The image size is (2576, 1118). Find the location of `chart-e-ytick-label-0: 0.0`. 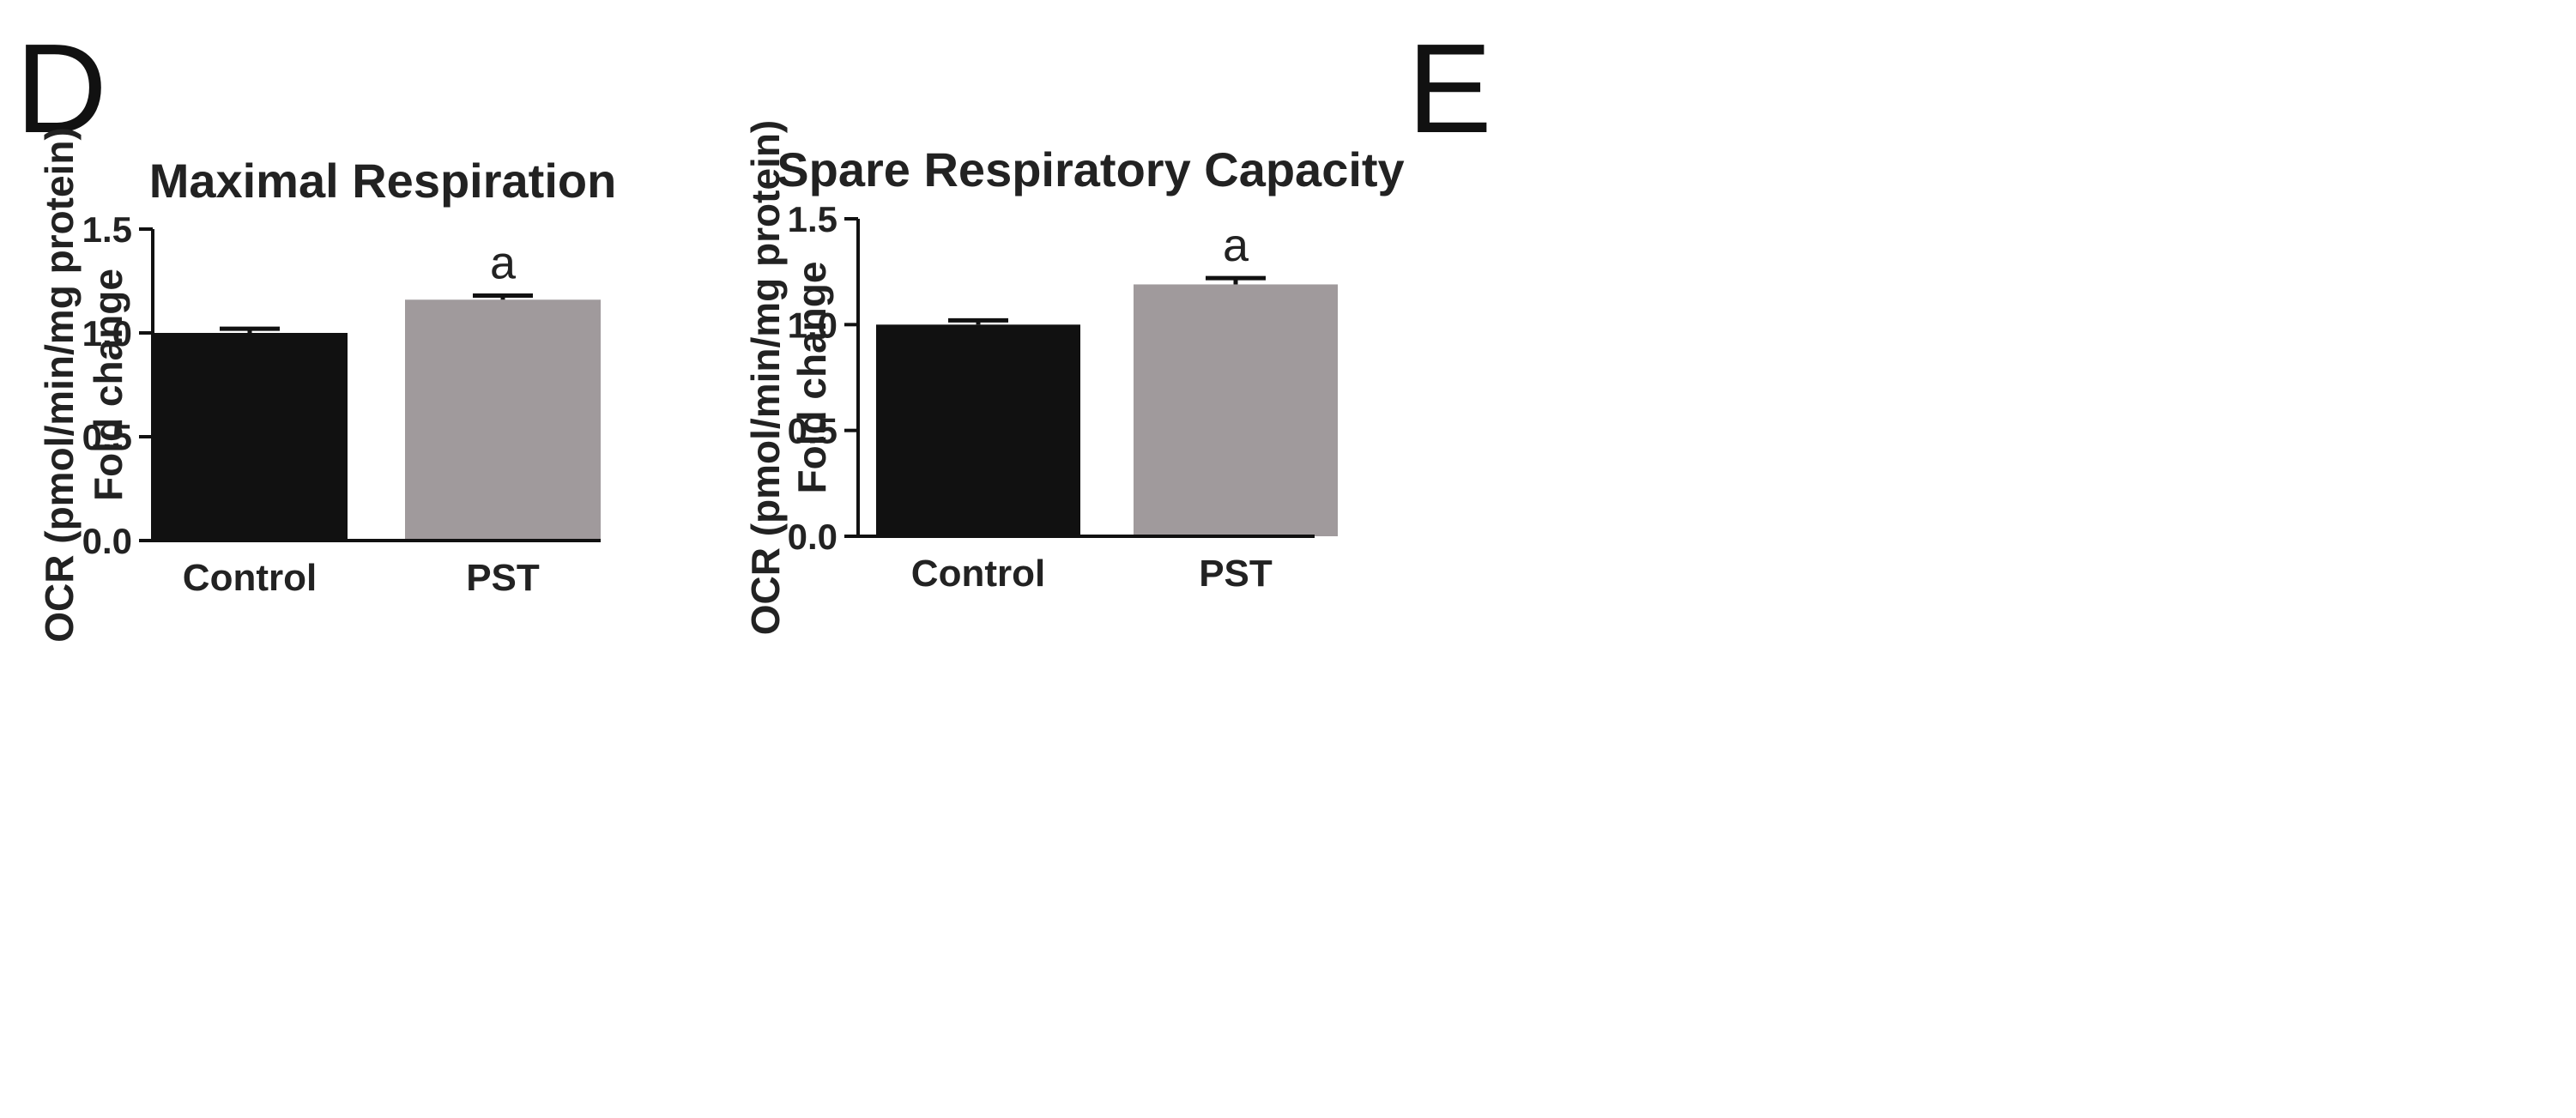

chart-e-ytick-label-0: 0.0 is located at coordinates (813, 537).